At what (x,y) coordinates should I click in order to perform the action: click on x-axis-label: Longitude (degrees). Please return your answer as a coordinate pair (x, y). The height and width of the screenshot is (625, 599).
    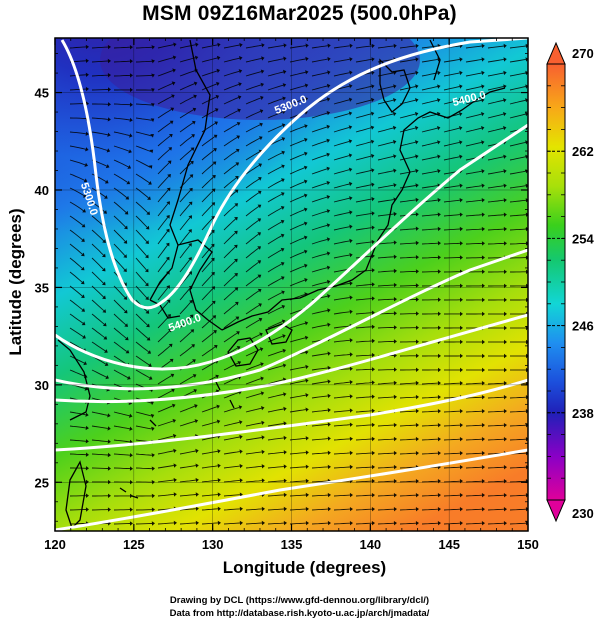
    Looking at the image, I should click on (304, 567).